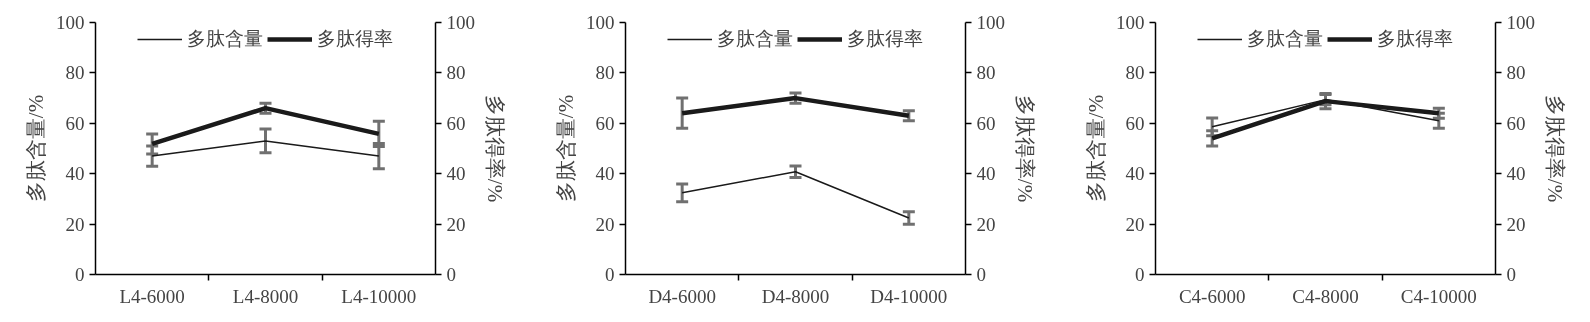 The width and height of the screenshot is (1590, 322). What do you see at coordinates (152, 296) in the screenshot?
I see `x-tick-label: L4-6000` at bounding box center [152, 296].